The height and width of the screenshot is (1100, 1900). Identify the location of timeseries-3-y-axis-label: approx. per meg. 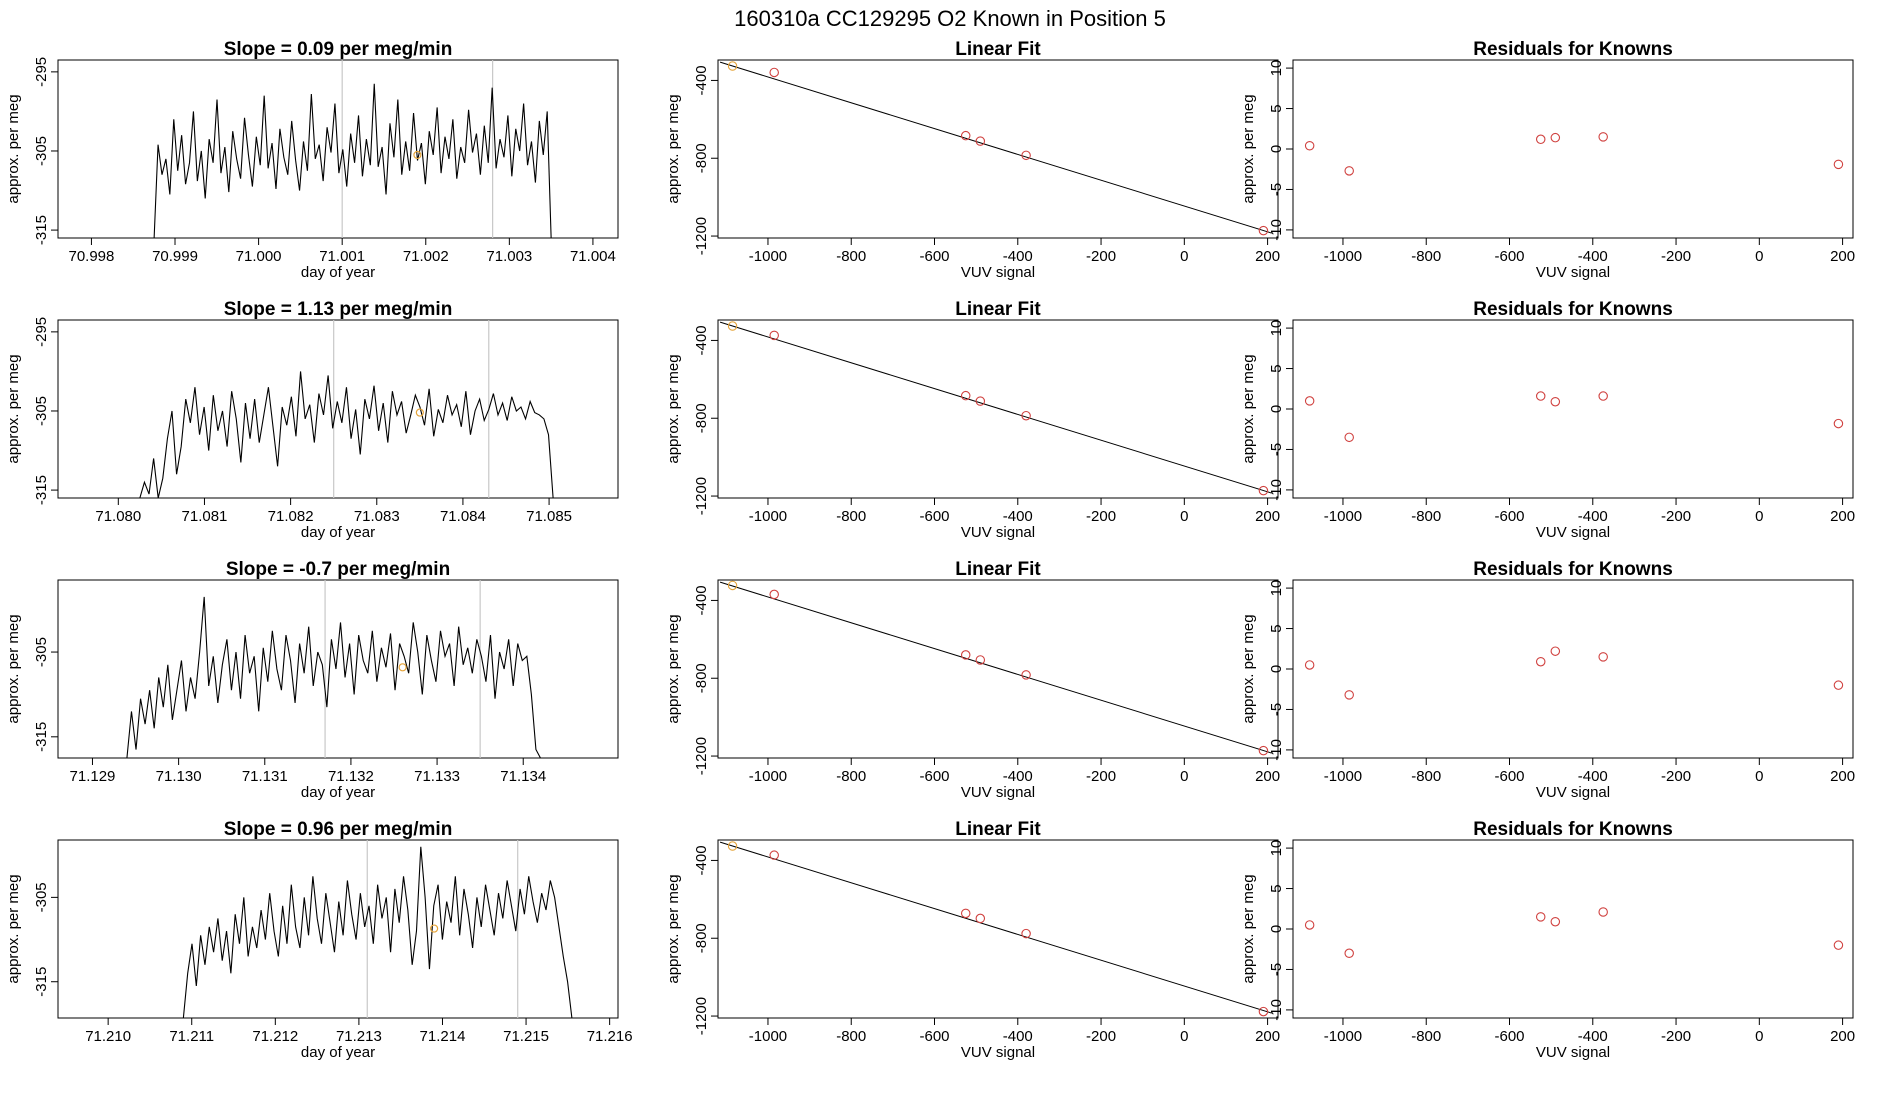
(13, 668).